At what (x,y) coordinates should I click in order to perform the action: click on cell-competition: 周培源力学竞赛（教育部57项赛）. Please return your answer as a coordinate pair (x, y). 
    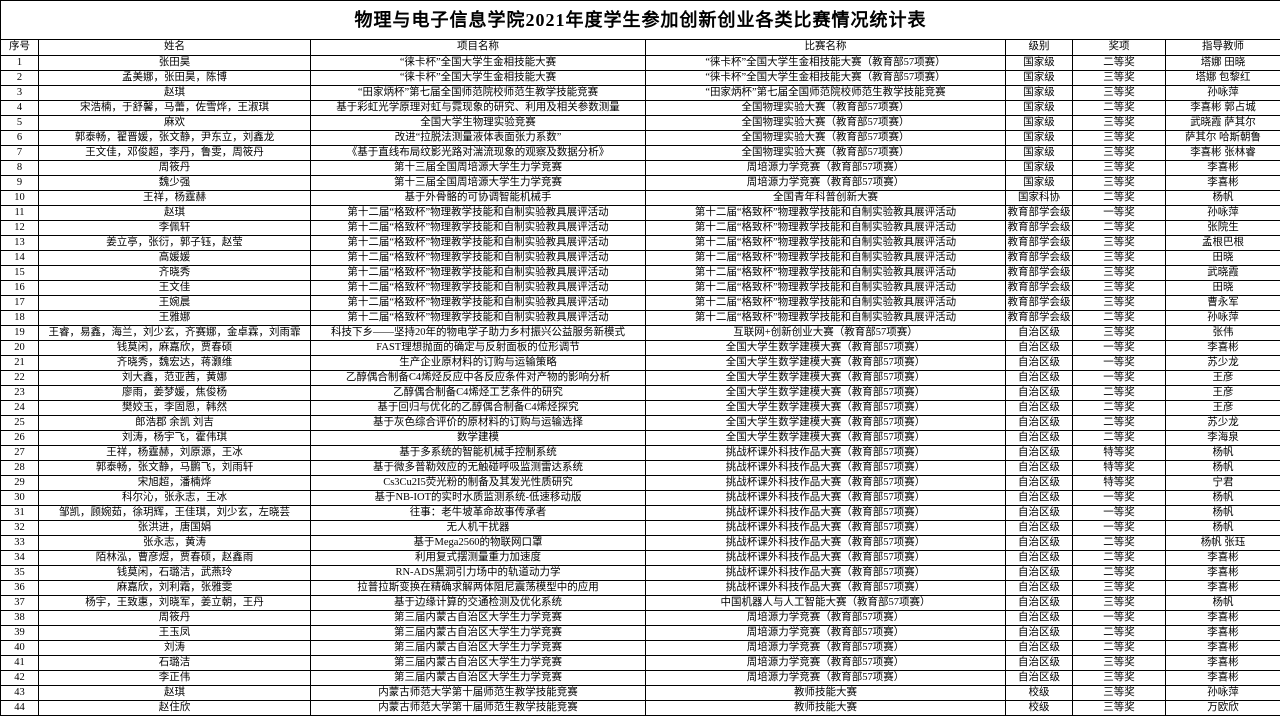
    Looking at the image, I should click on (825, 678).